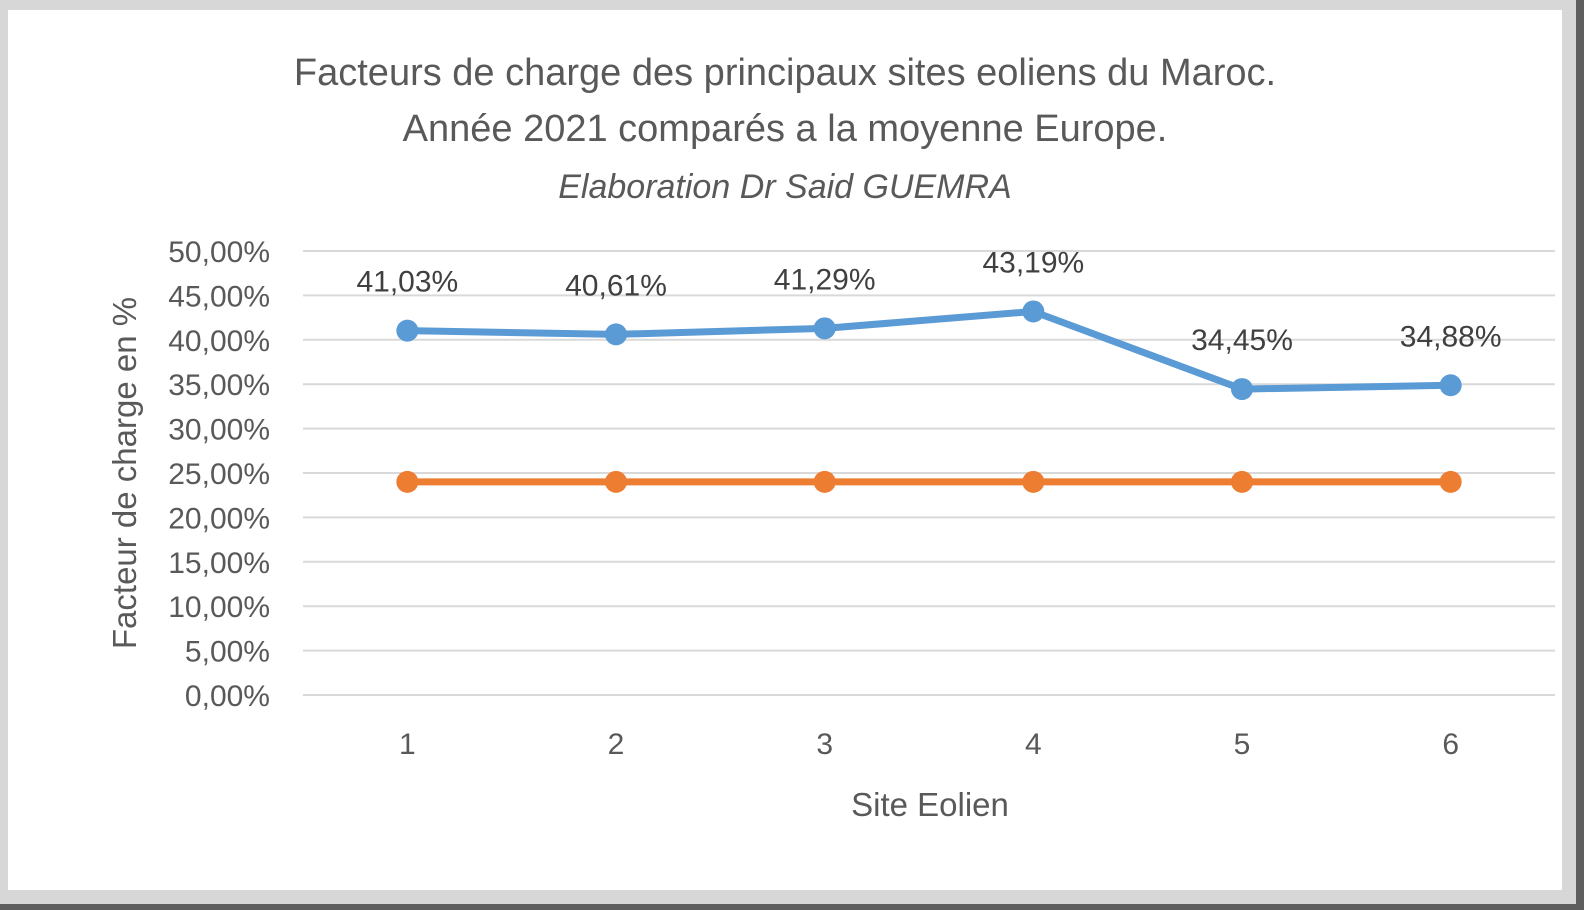 Image resolution: width=1584 pixels, height=910 pixels. Describe the element at coordinates (219, 563) in the screenshot. I see `y-tick-label: 15,00%` at that location.